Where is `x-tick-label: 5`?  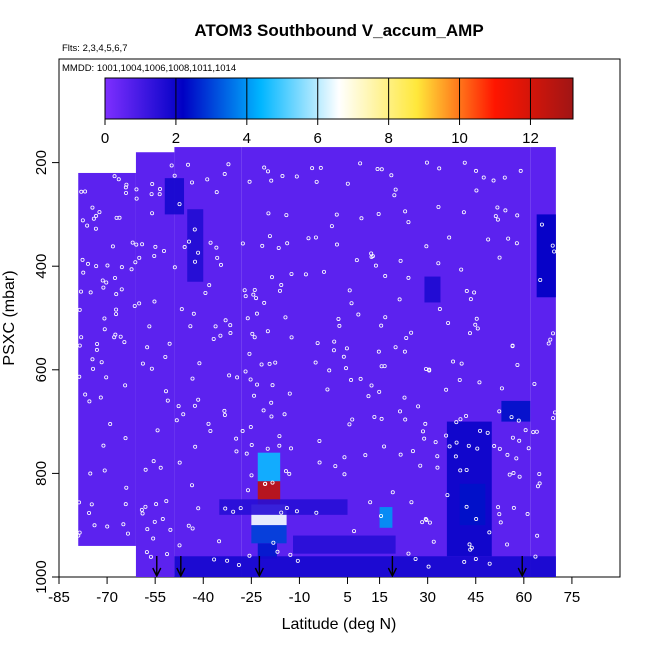
x-tick-label: 5 is located at coordinates (347, 597).